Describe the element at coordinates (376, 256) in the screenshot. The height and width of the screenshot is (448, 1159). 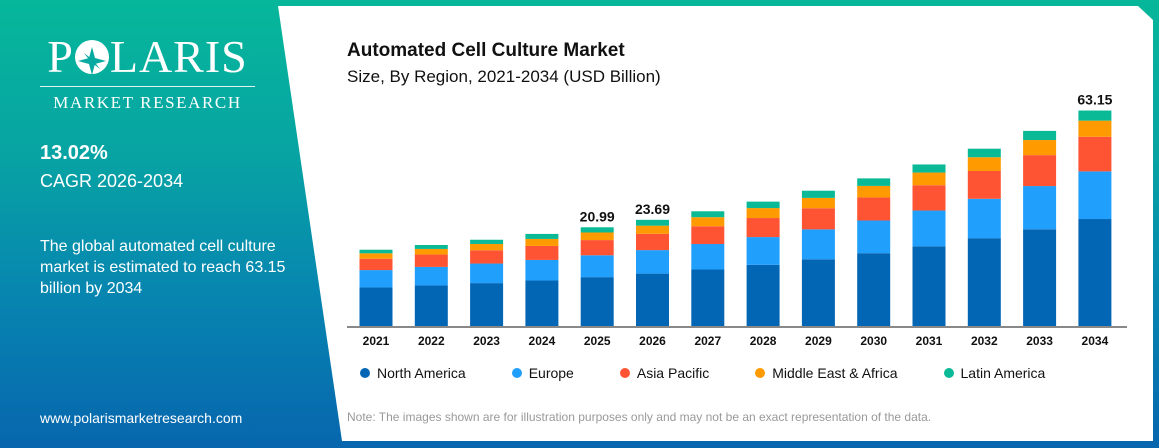
I see `bar-segment-middle-east-africa-2021` at that location.